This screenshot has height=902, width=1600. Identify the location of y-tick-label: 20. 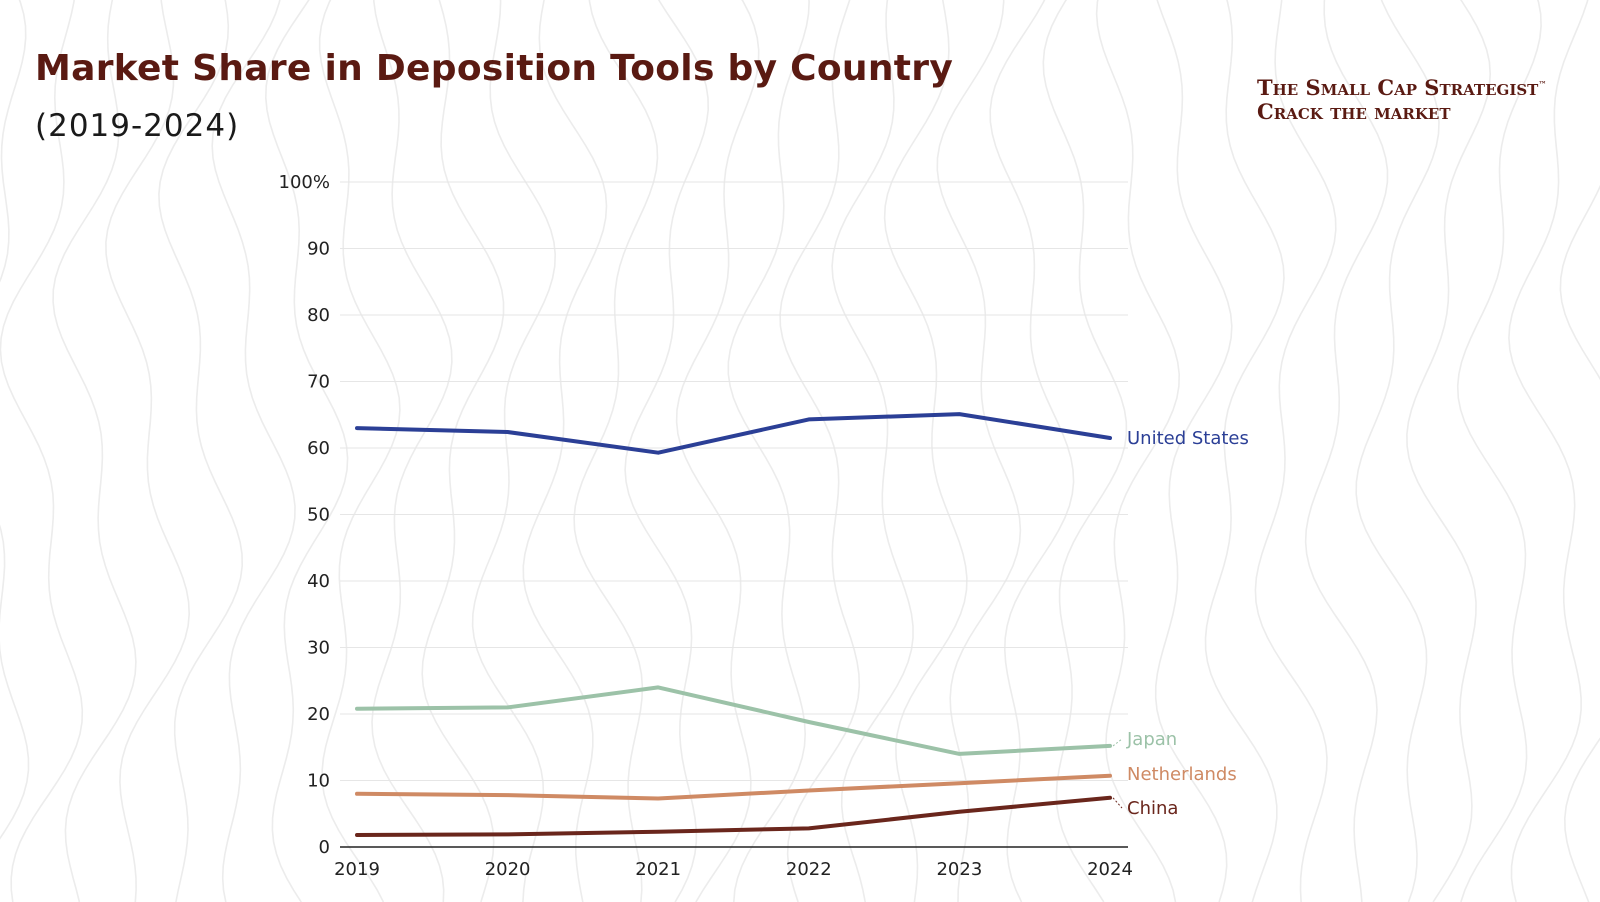
(318, 714).